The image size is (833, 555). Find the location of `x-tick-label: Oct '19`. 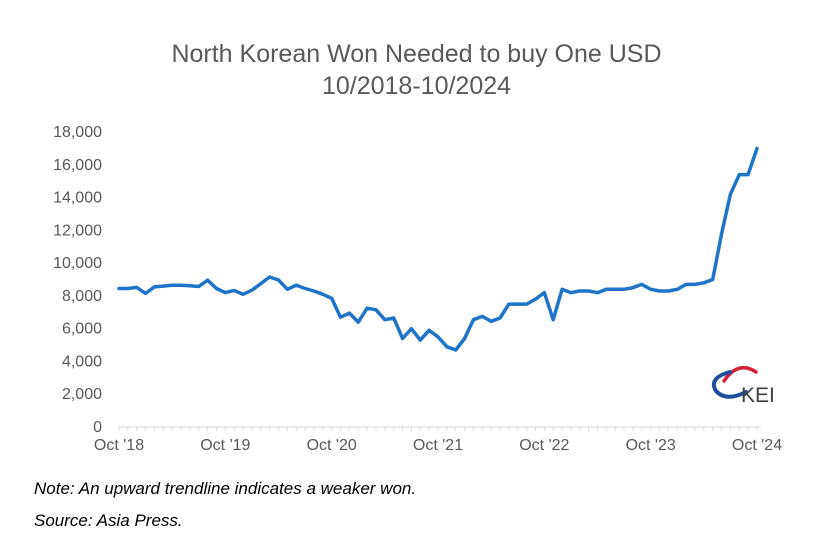

x-tick-label: Oct '19 is located at coordinates (225, 445).